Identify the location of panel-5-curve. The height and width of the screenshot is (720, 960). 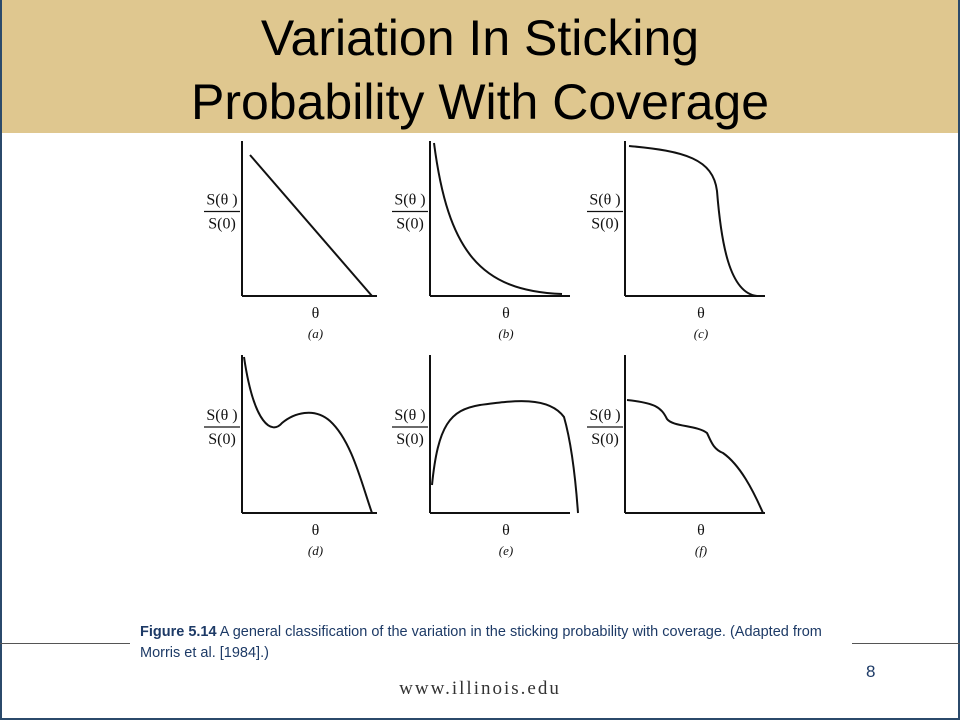
(505, 457).